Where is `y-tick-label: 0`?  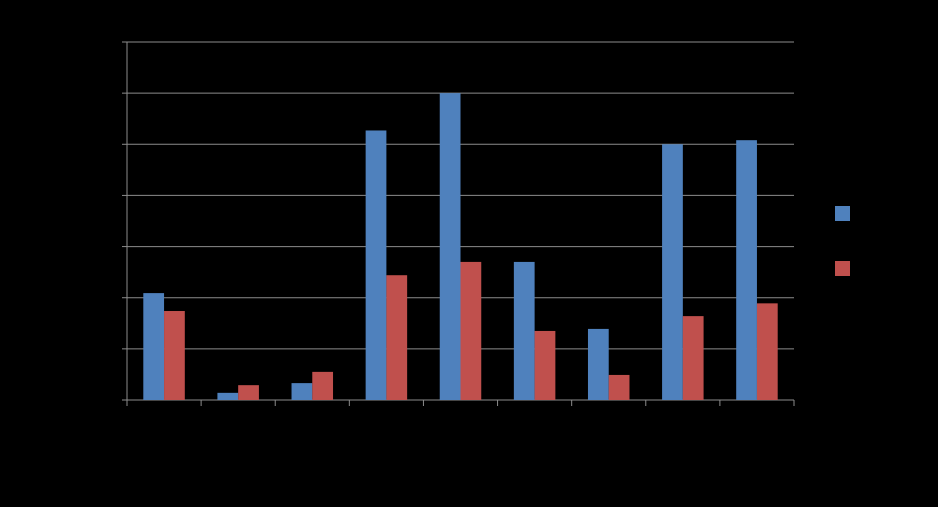 y-tick-label: 0 is located at coordinates (113, 399).